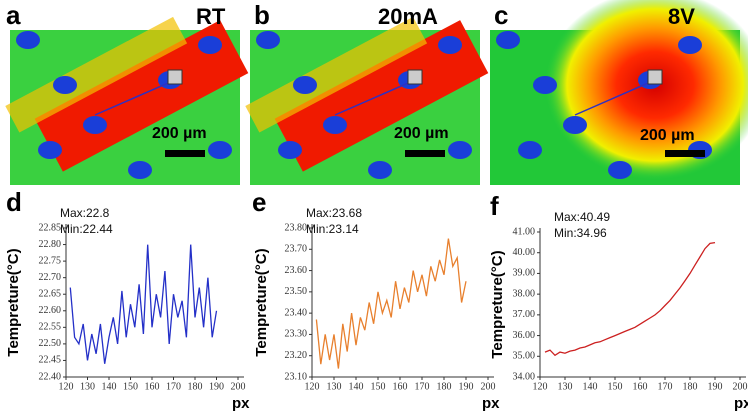 The height and width of the screenshot is (414, 748). I want to click on y-tick-label: 22.60, so click(50, 310).